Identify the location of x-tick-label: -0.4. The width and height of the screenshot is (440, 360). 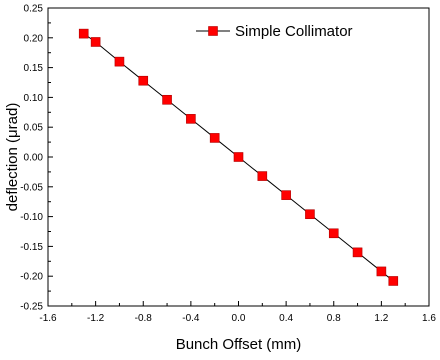
(191, 318).